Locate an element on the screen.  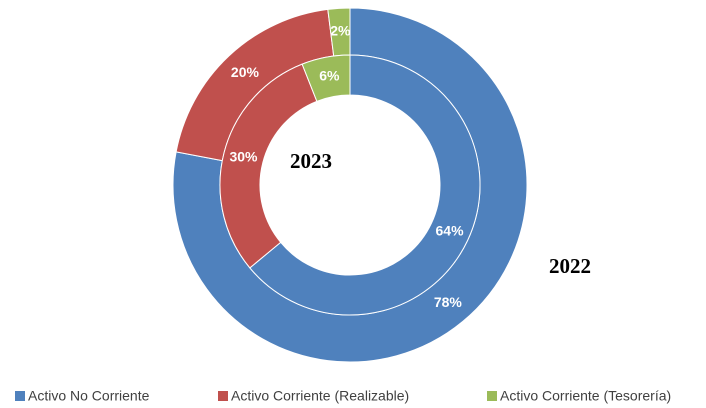
data-label: 2% is located at coordinates (340, 31).